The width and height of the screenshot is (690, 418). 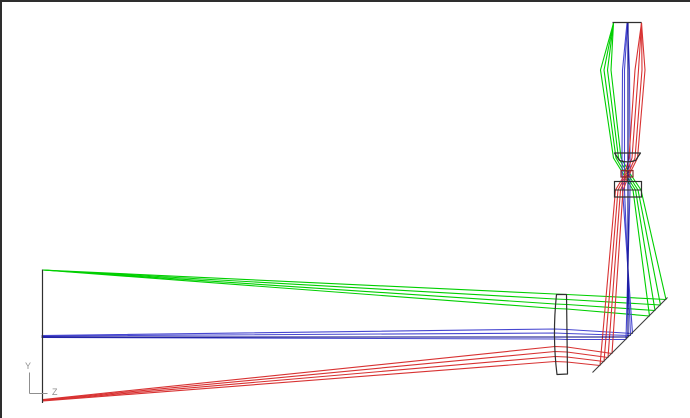 I want to click on relay-doublet-outline, so click(x=628, y=189).